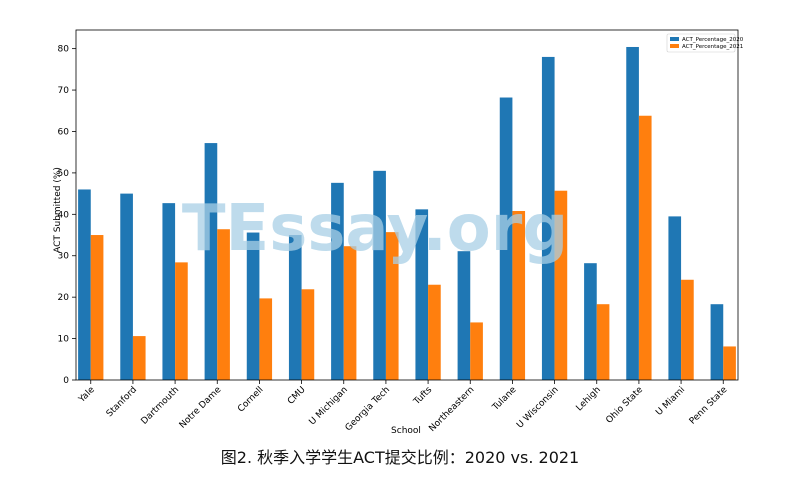 The height and width of the screenshot is (487, 800). What do you see at coordinates (181, 321) in the screenshot?
I see `bar-2021-dartmouth` at bounding box center [181, 321].